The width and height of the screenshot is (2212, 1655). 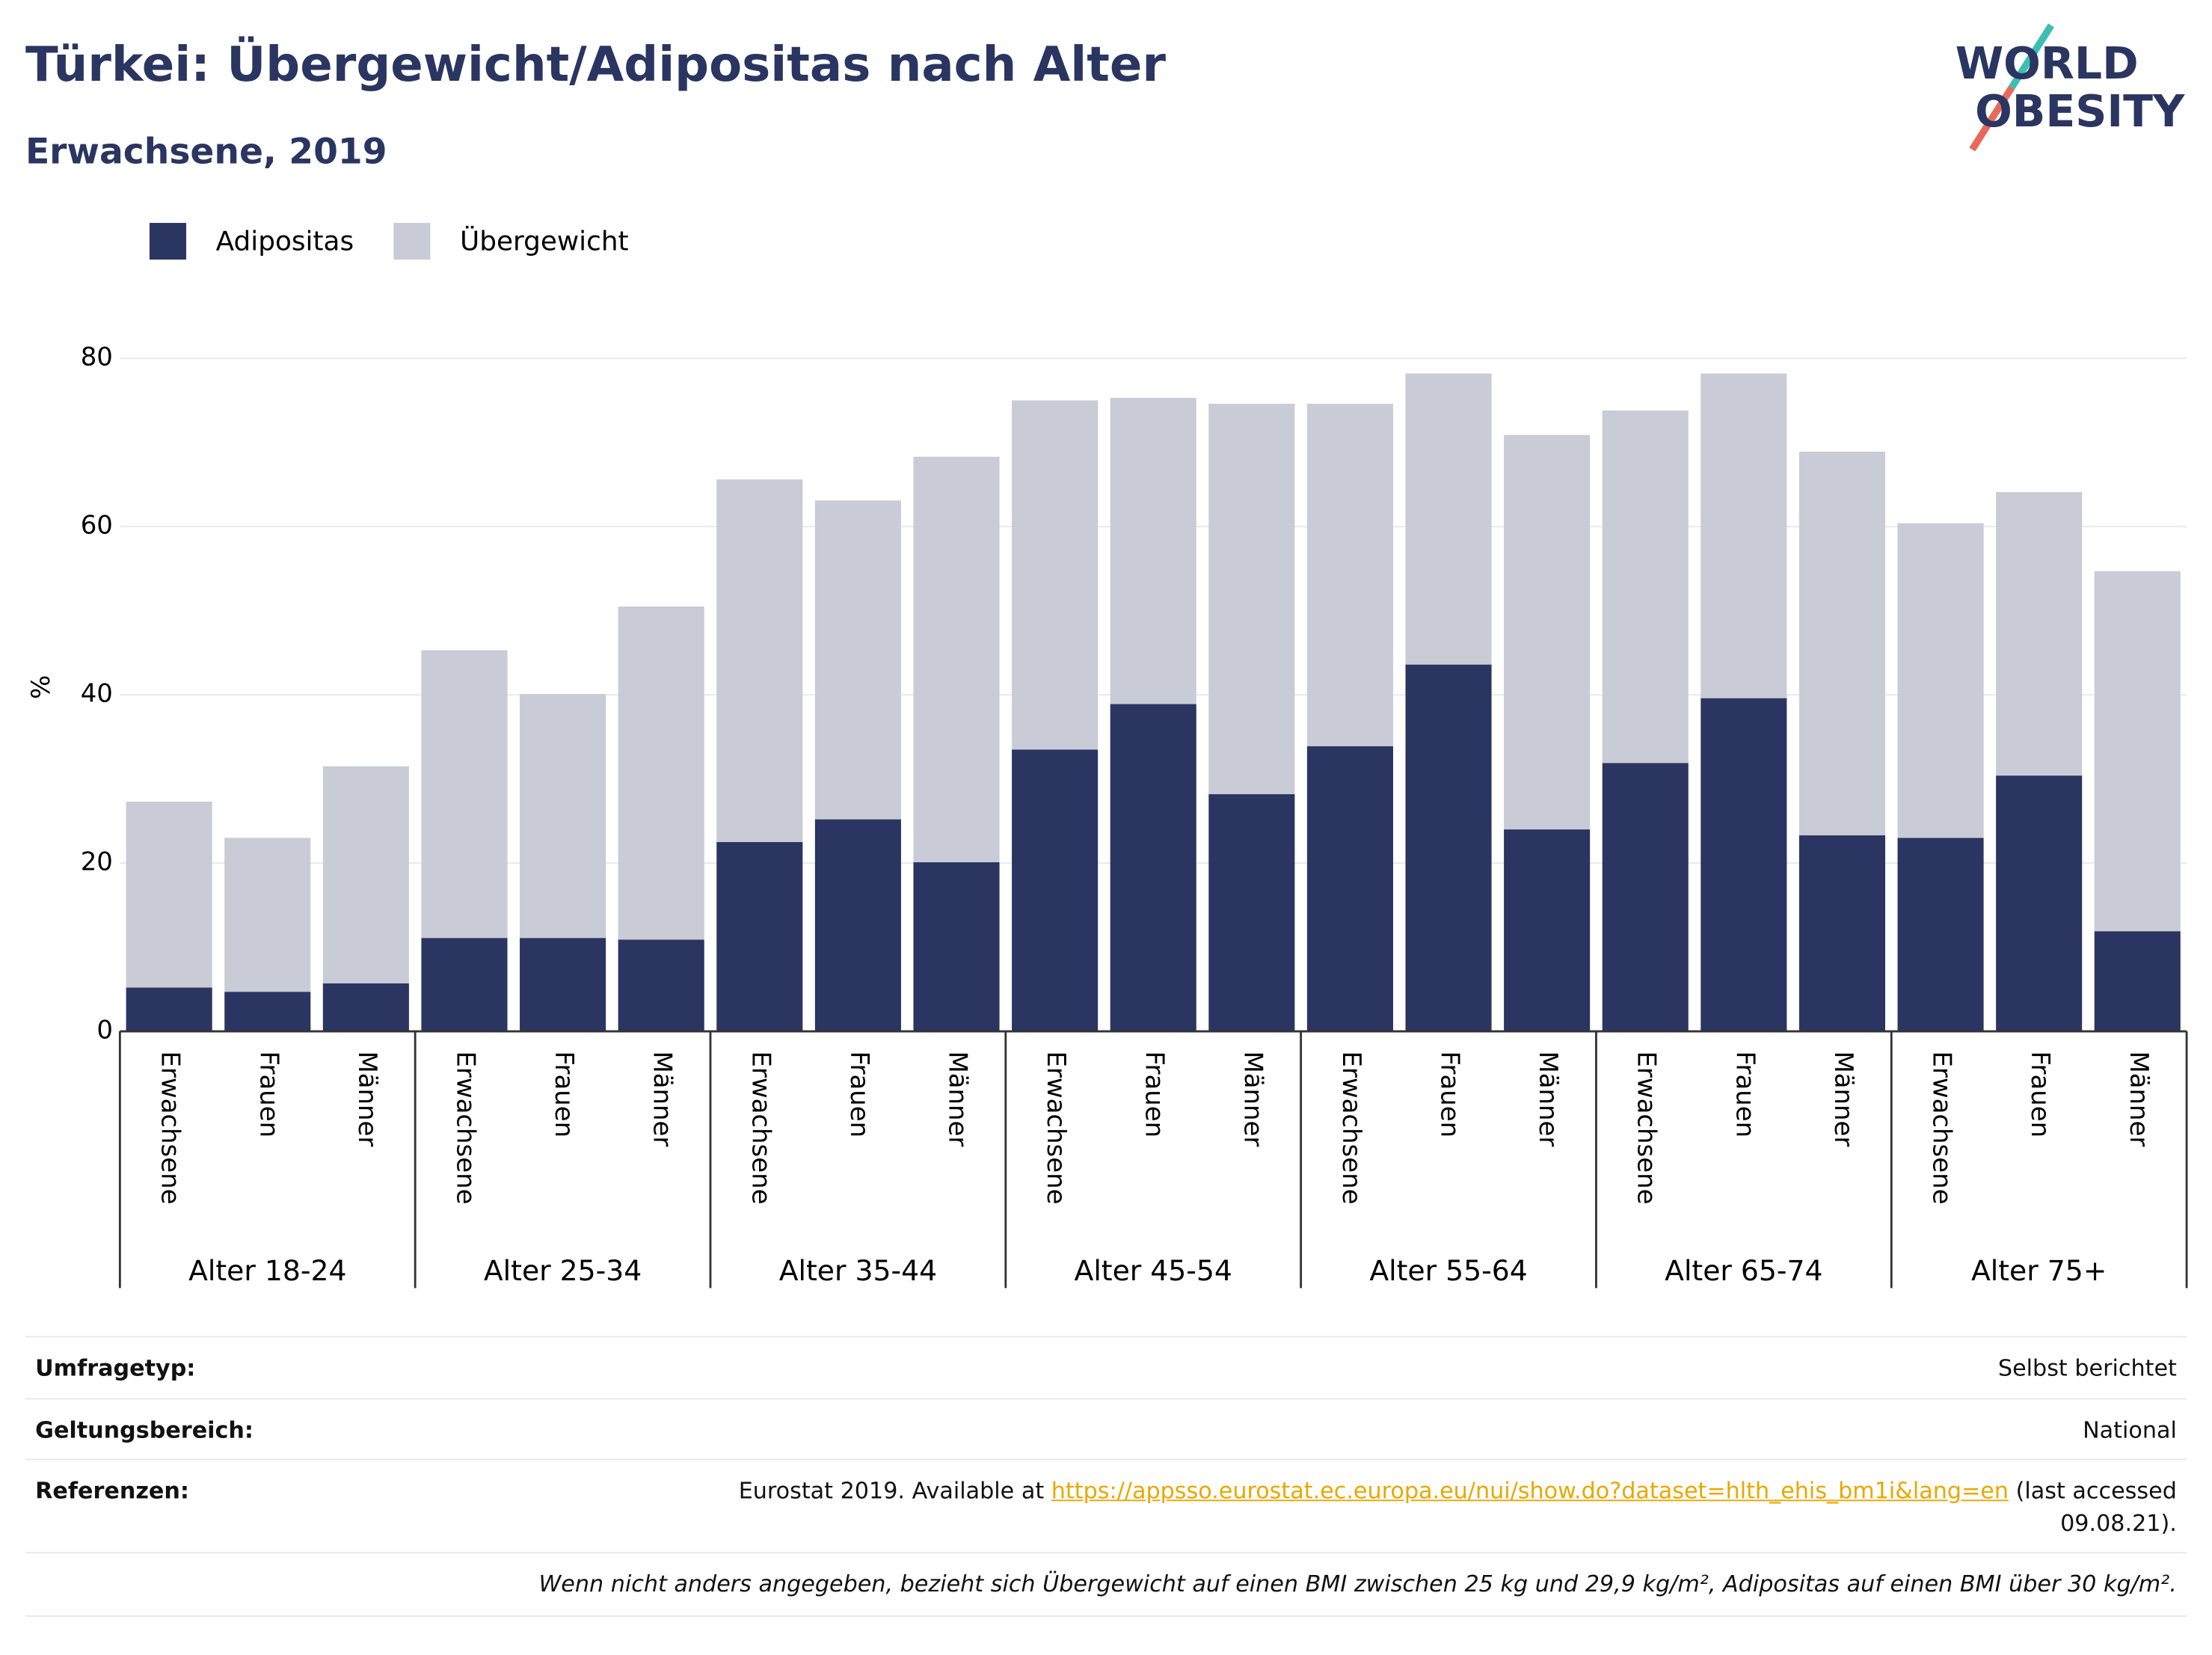 What do you see at coordinates (97, 526) in the screenshot?
I see `y-tick-label: 60` at bounding box center [97, 526].